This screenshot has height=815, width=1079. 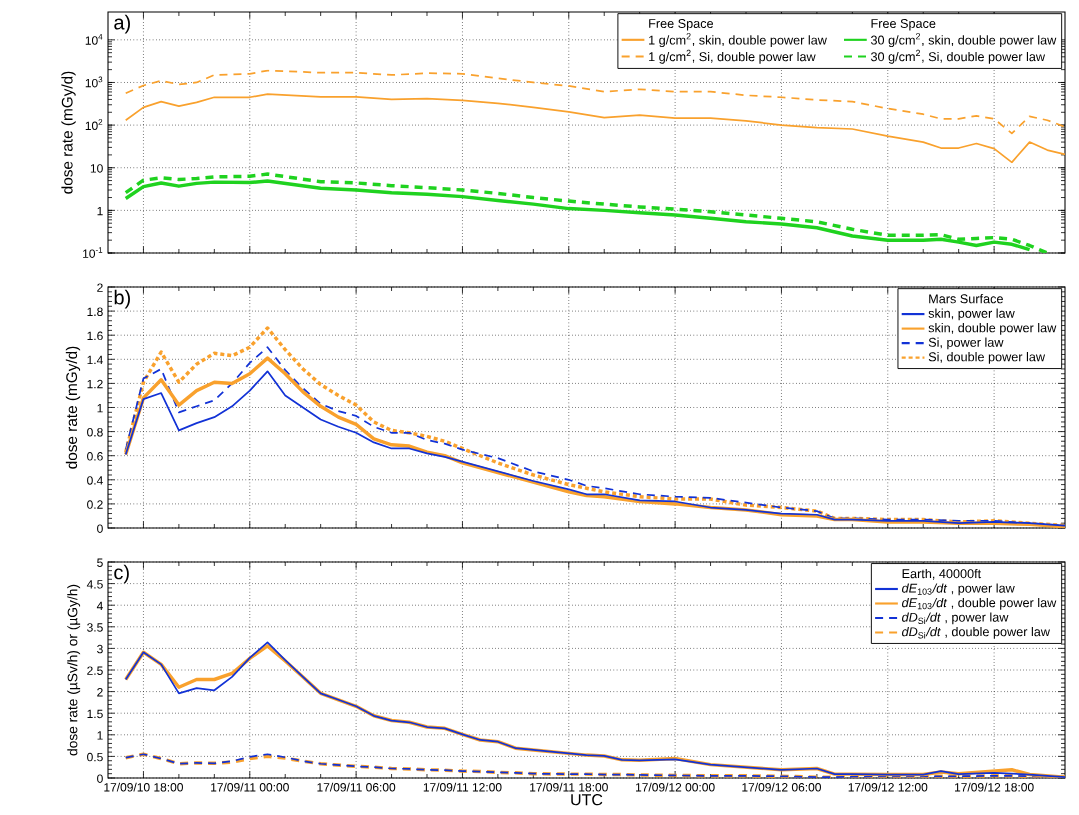 What do you see at coordinates (94, 39) in the screenshot?
I see `y-tick-label: 10$^{4}$` at bounding box center [94, 39].